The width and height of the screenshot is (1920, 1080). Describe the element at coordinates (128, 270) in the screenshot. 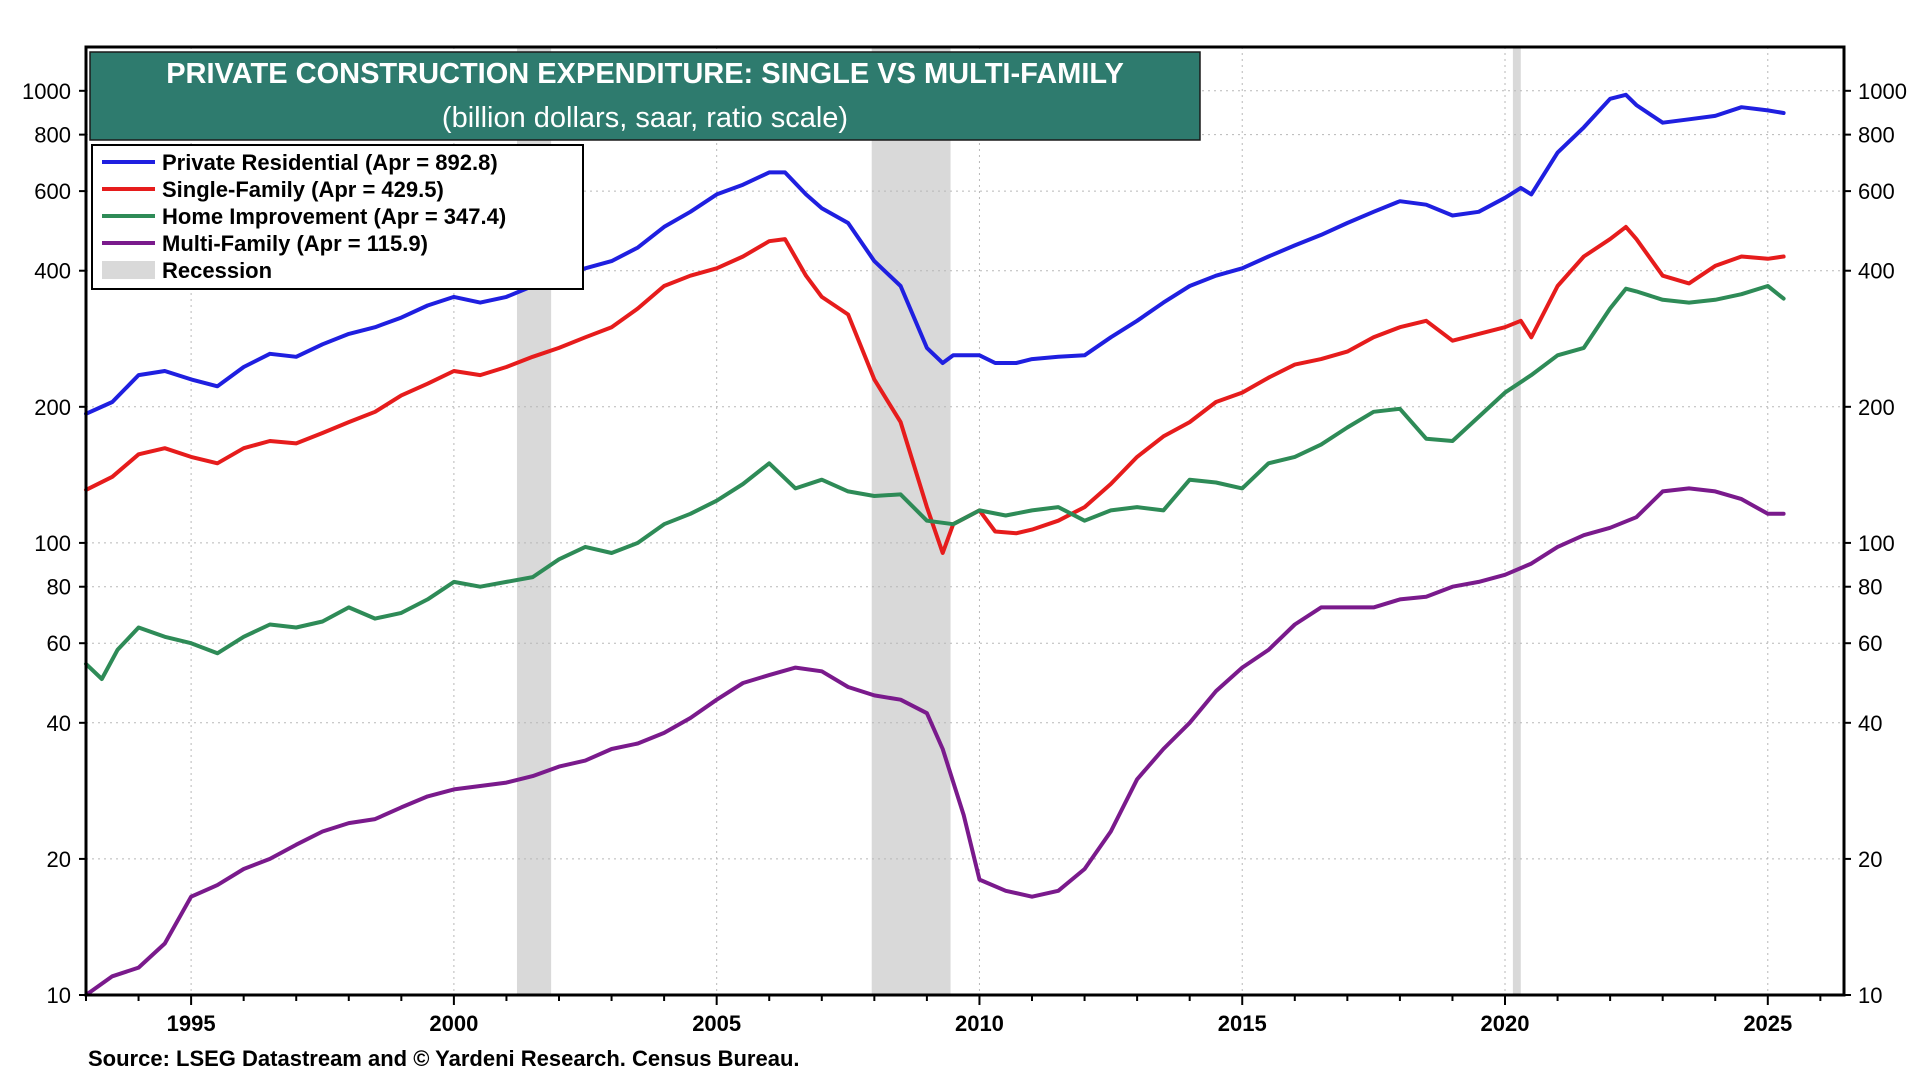

I see `legend-swatch-recession` at that location.